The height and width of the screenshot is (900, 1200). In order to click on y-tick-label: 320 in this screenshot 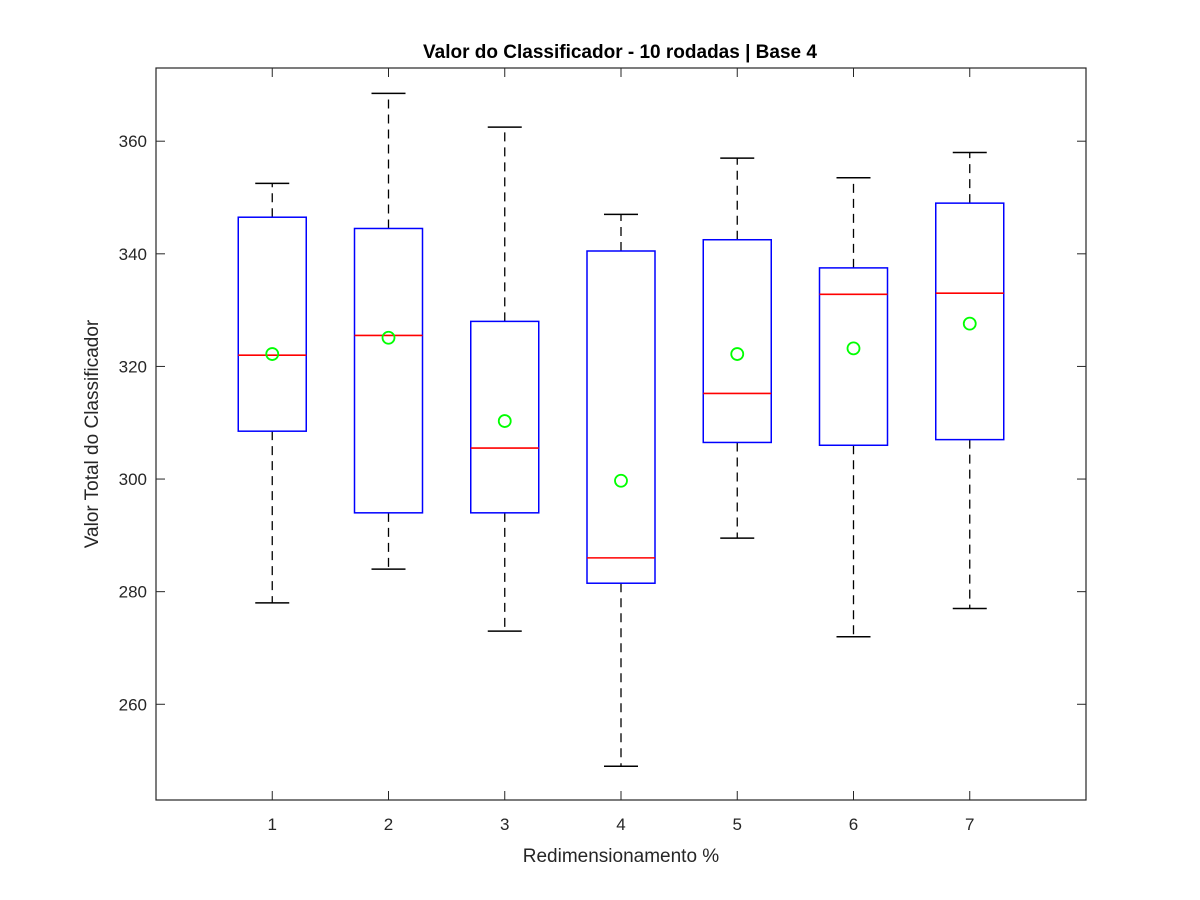, I will do `click(133, 366)`.